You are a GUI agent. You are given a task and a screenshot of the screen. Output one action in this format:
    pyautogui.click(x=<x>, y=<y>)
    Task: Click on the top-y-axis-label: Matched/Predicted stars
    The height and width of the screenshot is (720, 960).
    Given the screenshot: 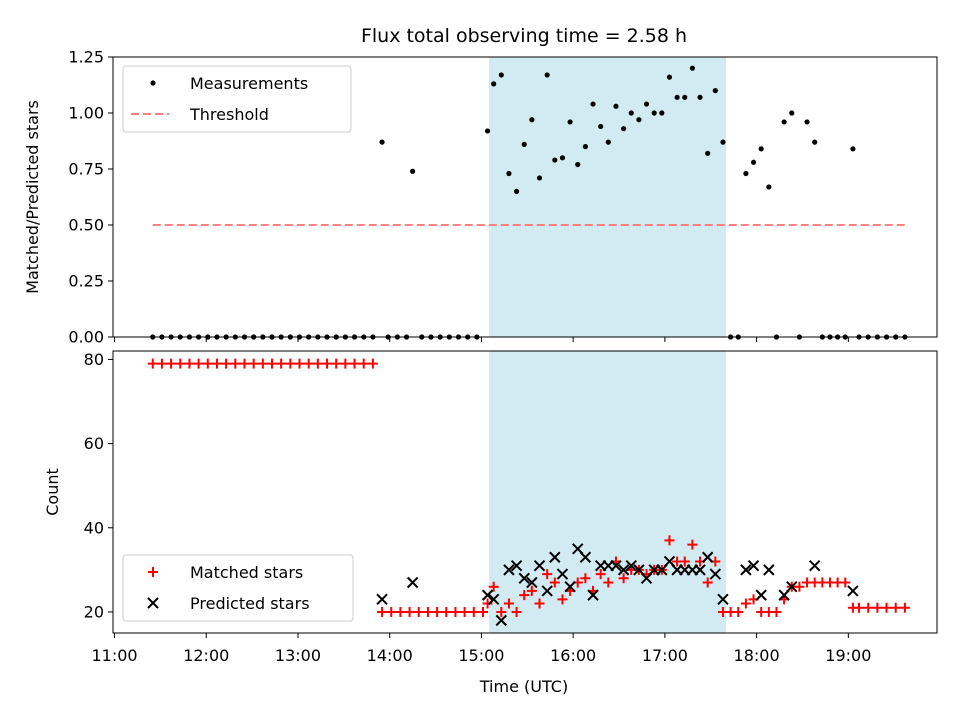 What is the action you would take?
    pyautogui.click(x=32, y=197)
    